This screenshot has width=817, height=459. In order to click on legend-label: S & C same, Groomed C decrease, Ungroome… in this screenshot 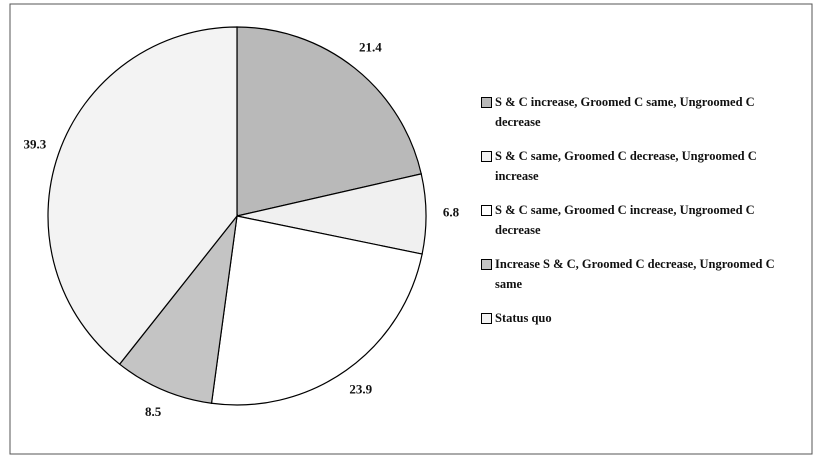, I will do `click(626, 166)`.